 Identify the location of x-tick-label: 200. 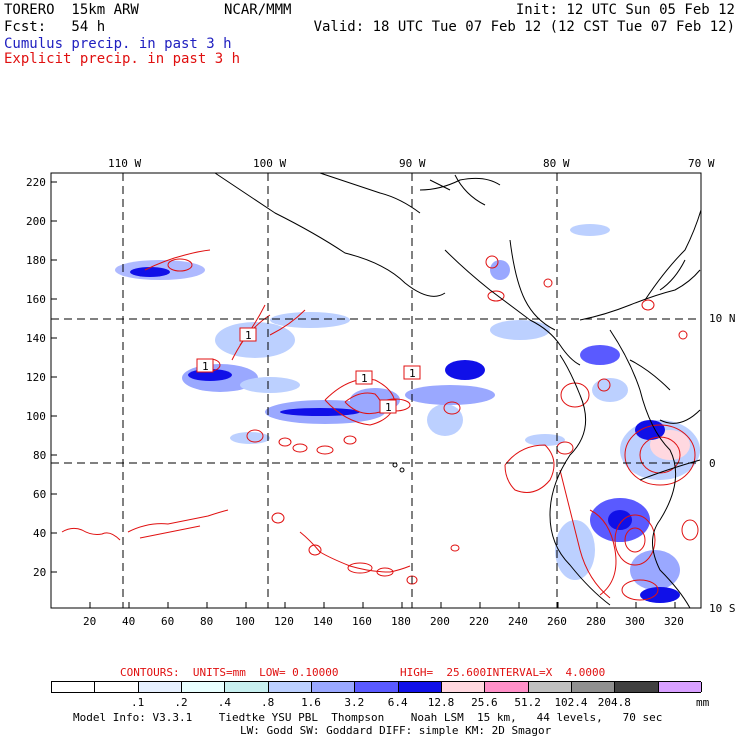
(440, 621).